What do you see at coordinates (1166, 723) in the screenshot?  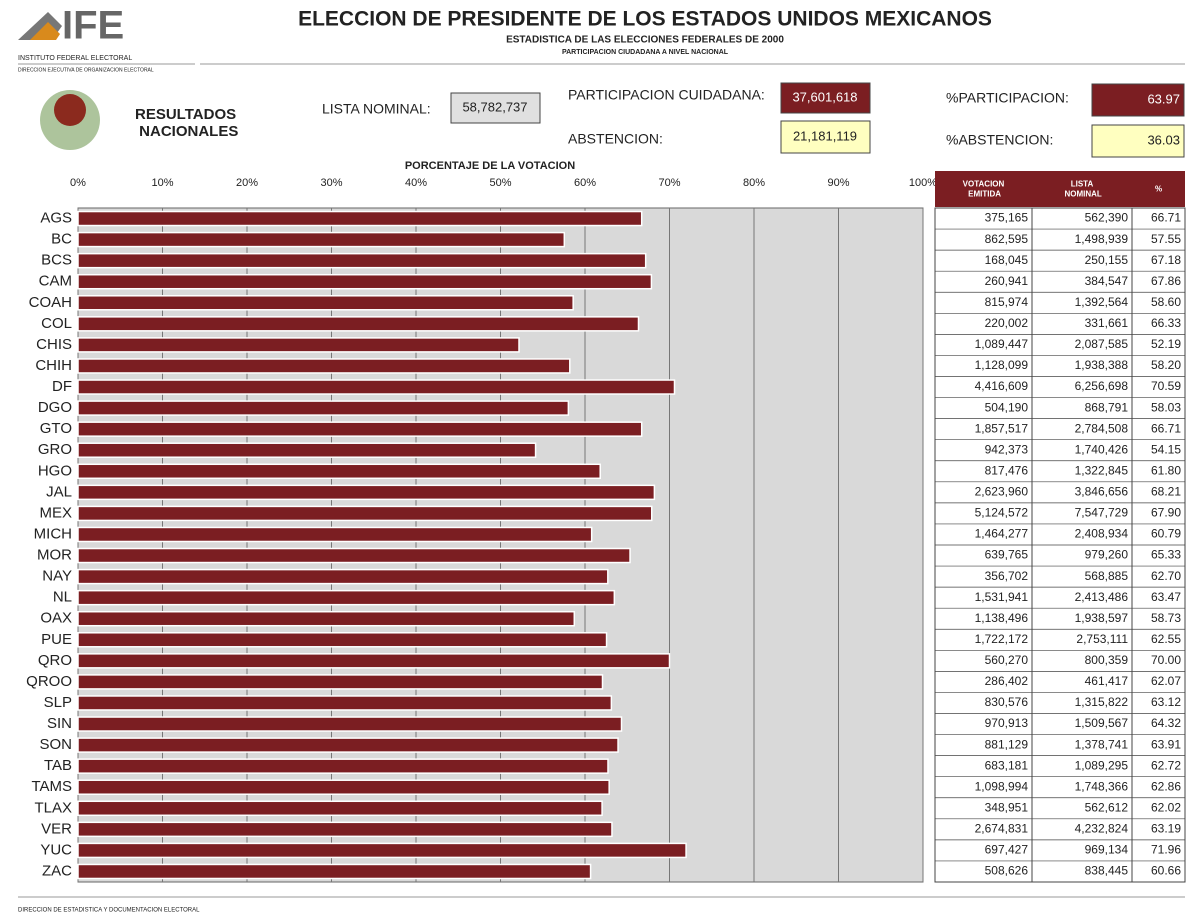 I see `cell: 64.32` at bounding box center [1166, 723].